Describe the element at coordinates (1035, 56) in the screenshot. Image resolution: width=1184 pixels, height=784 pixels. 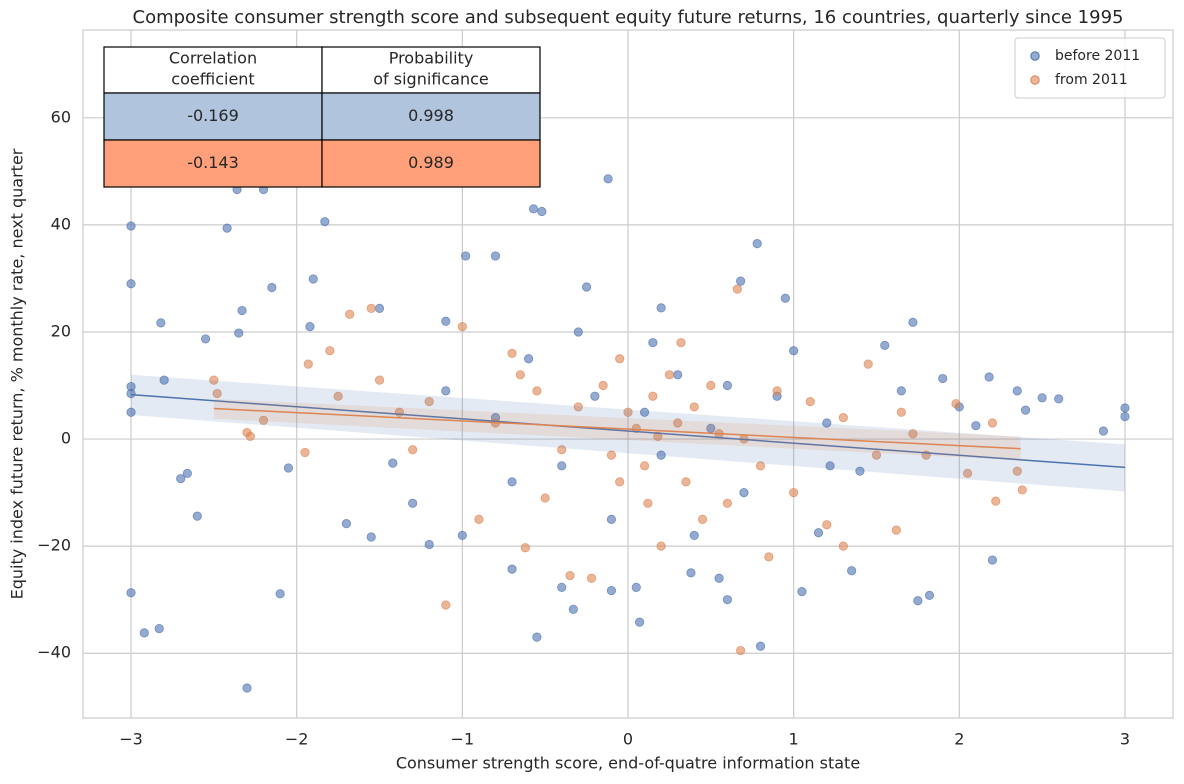
I see `legend-marker` at that location.